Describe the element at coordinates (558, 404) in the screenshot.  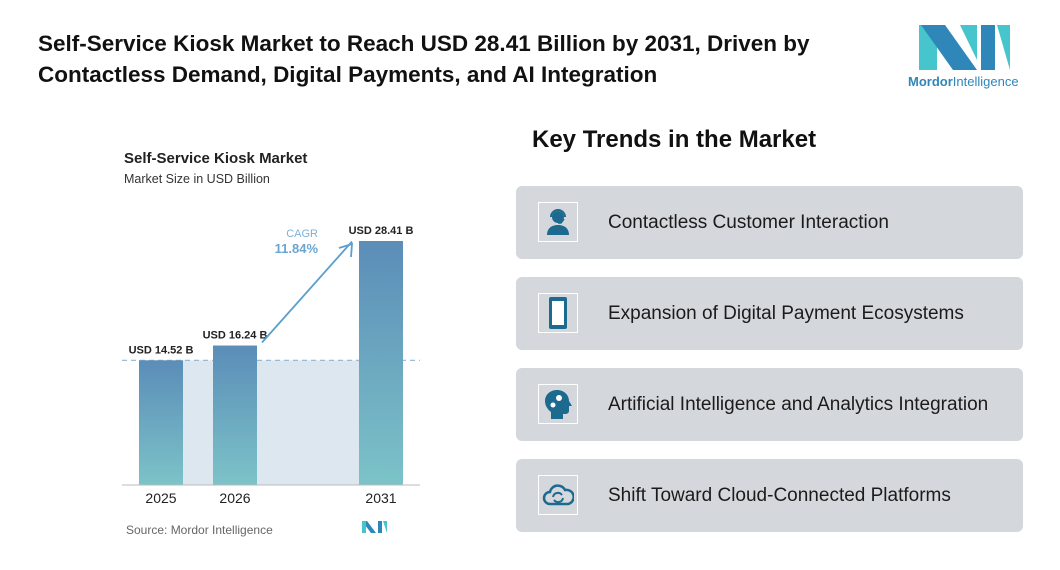
I see `ai-head-gears-icon` at that location.